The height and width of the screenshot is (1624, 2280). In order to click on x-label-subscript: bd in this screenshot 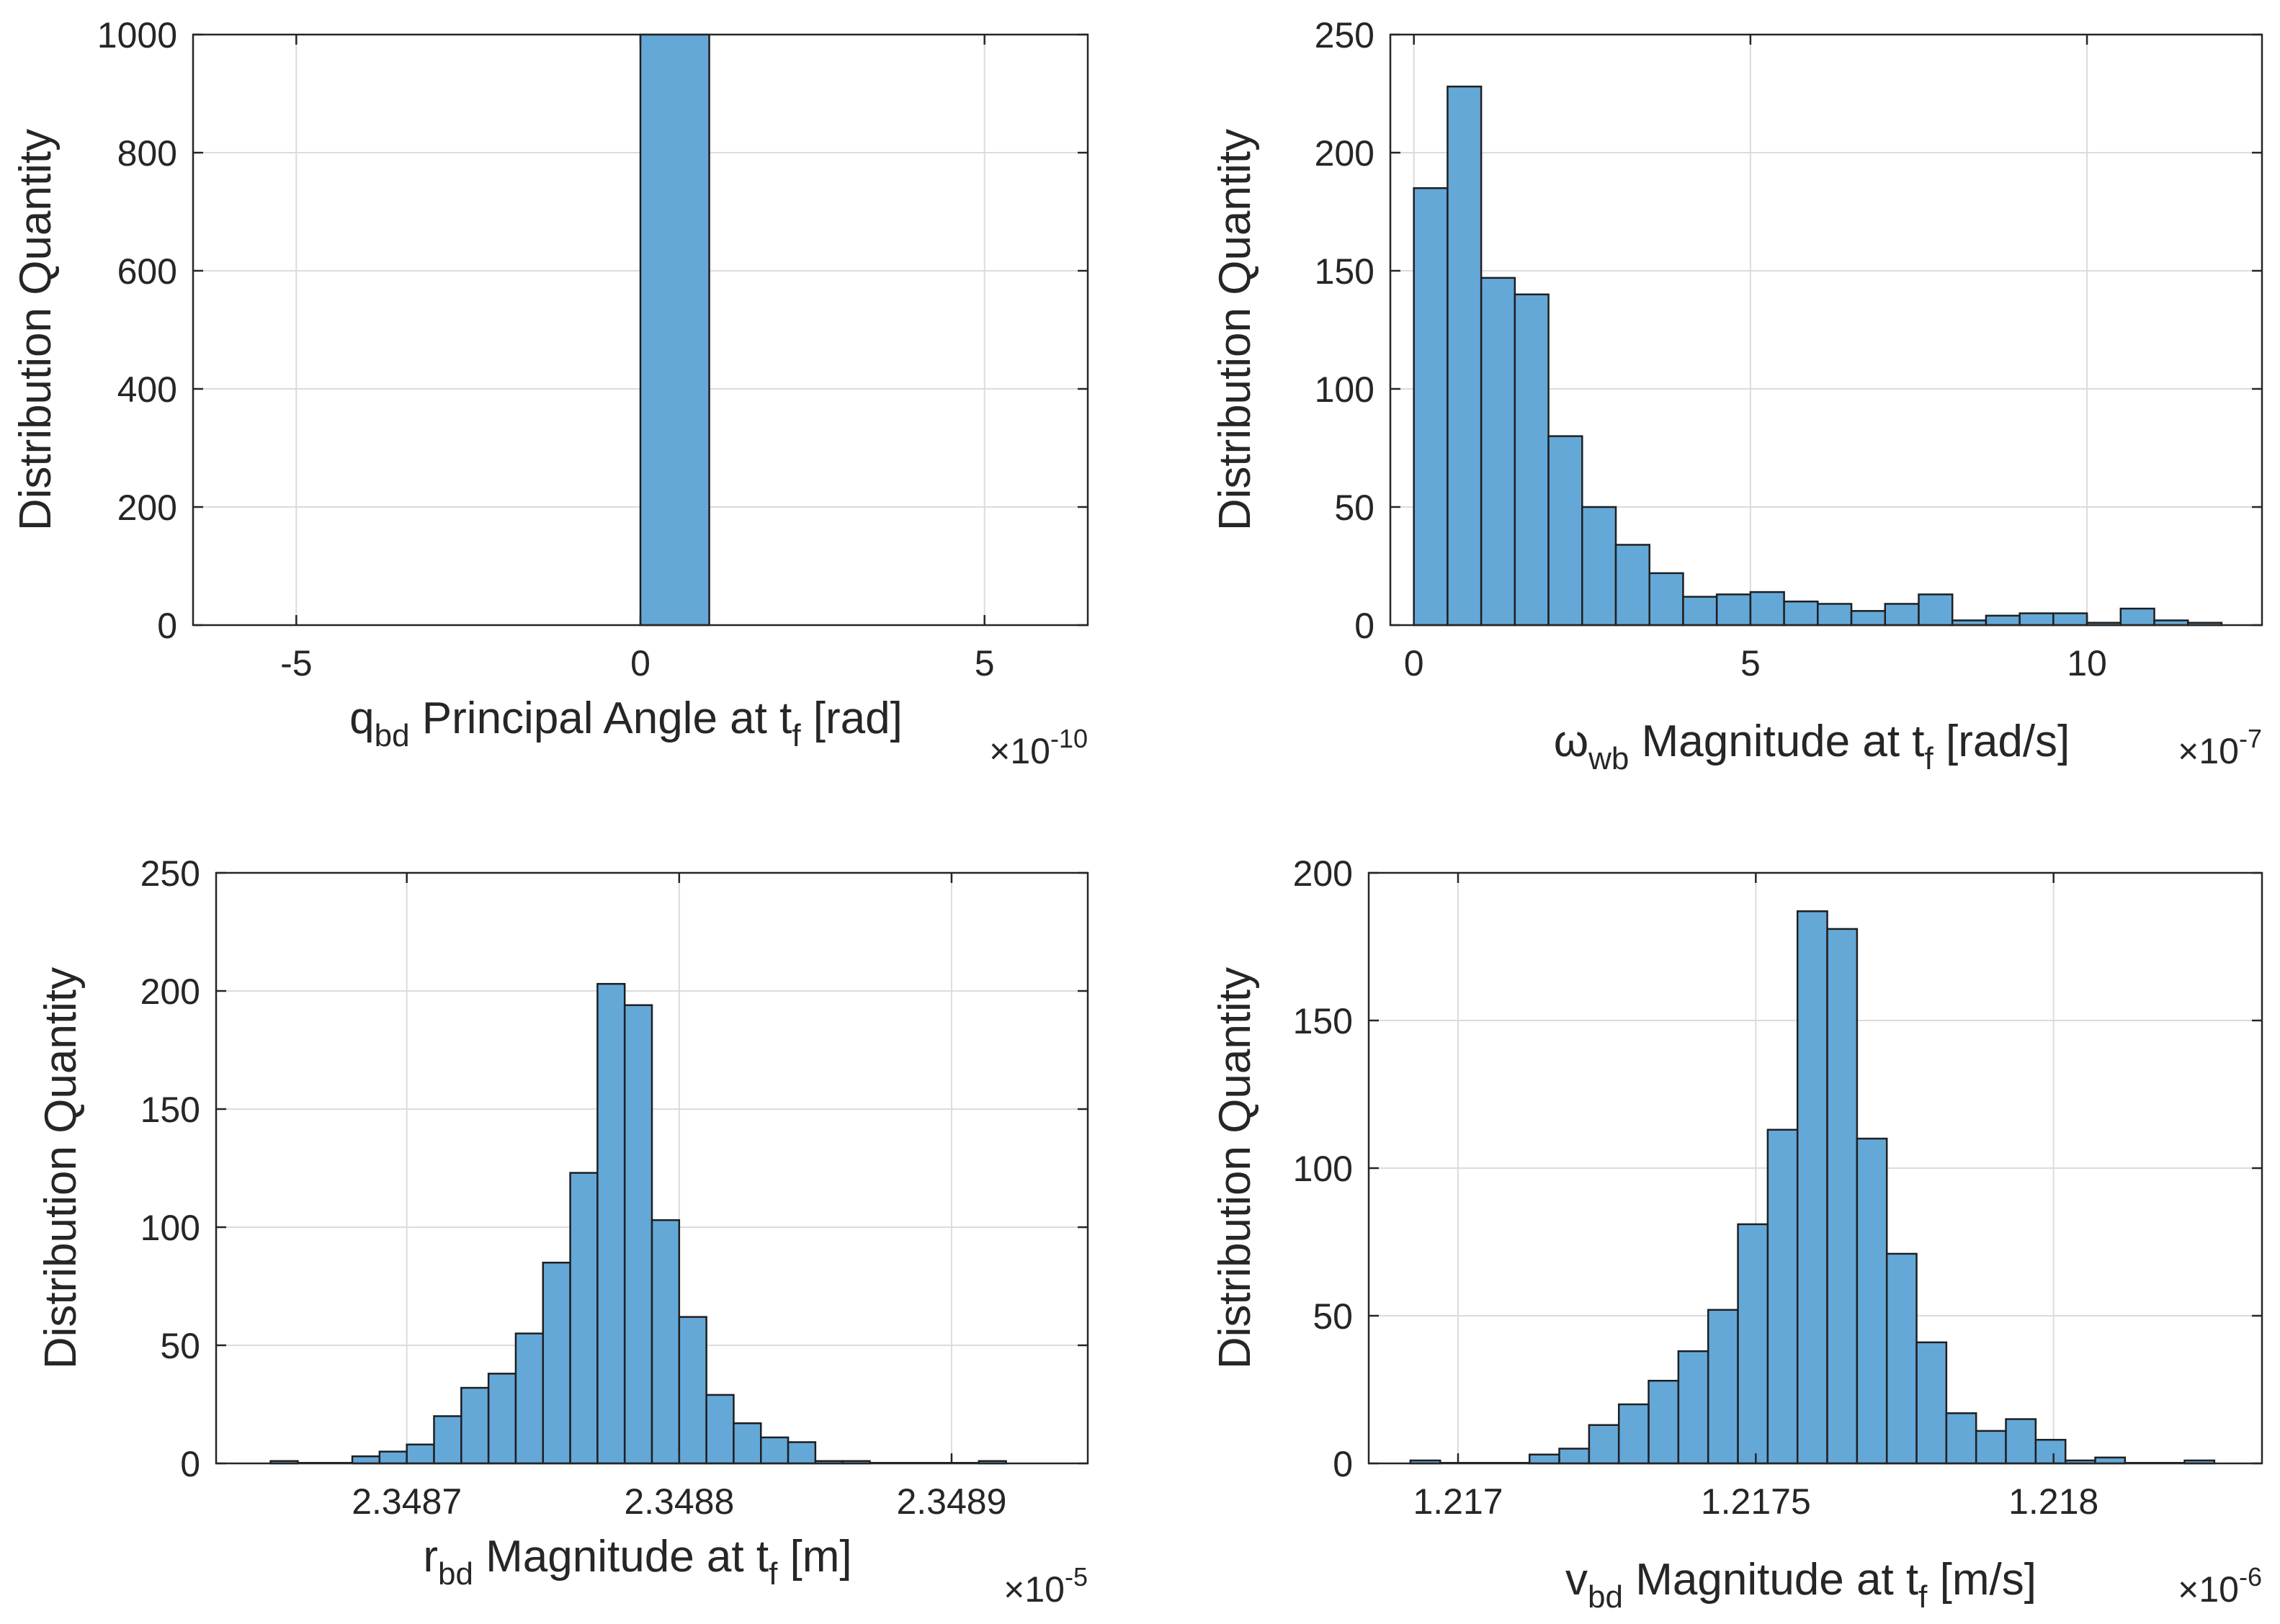, I will do `click(1605, 1597)`.